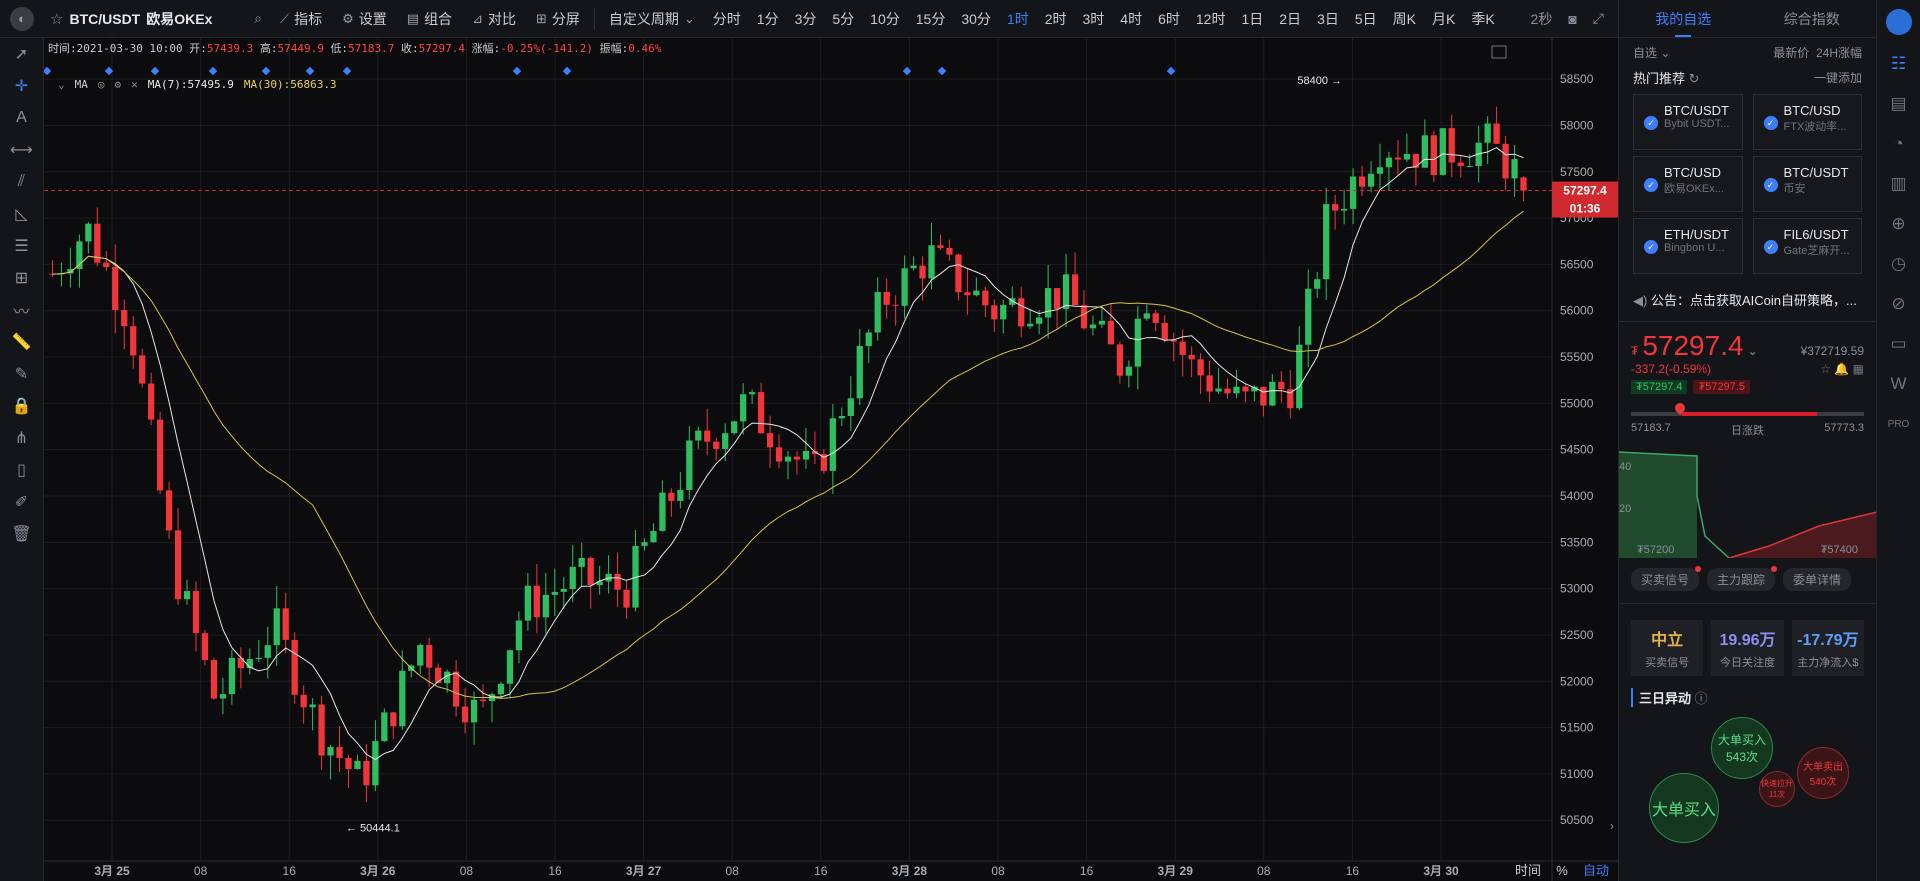 This screenshot has width=1920, height=881. I want to click on wave-tool-icon: 〰, so click(21, 312).